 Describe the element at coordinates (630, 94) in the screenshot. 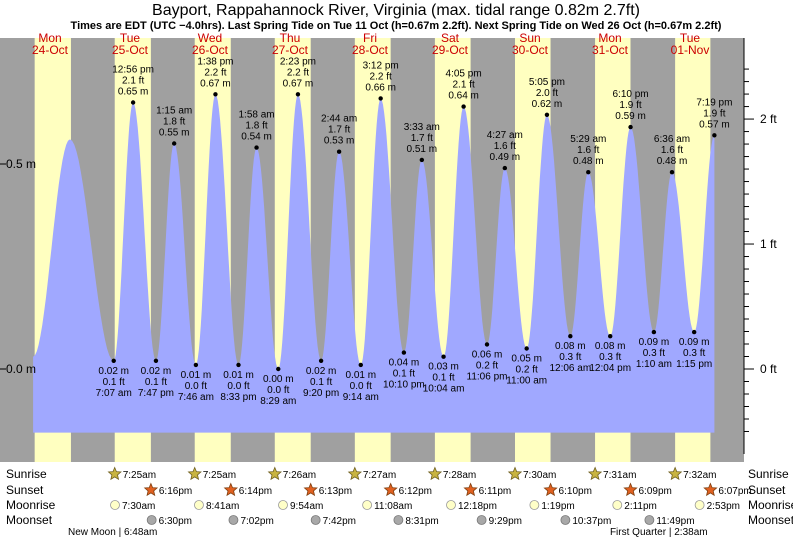

I see `tide-label: 6:10 pm` at that location.